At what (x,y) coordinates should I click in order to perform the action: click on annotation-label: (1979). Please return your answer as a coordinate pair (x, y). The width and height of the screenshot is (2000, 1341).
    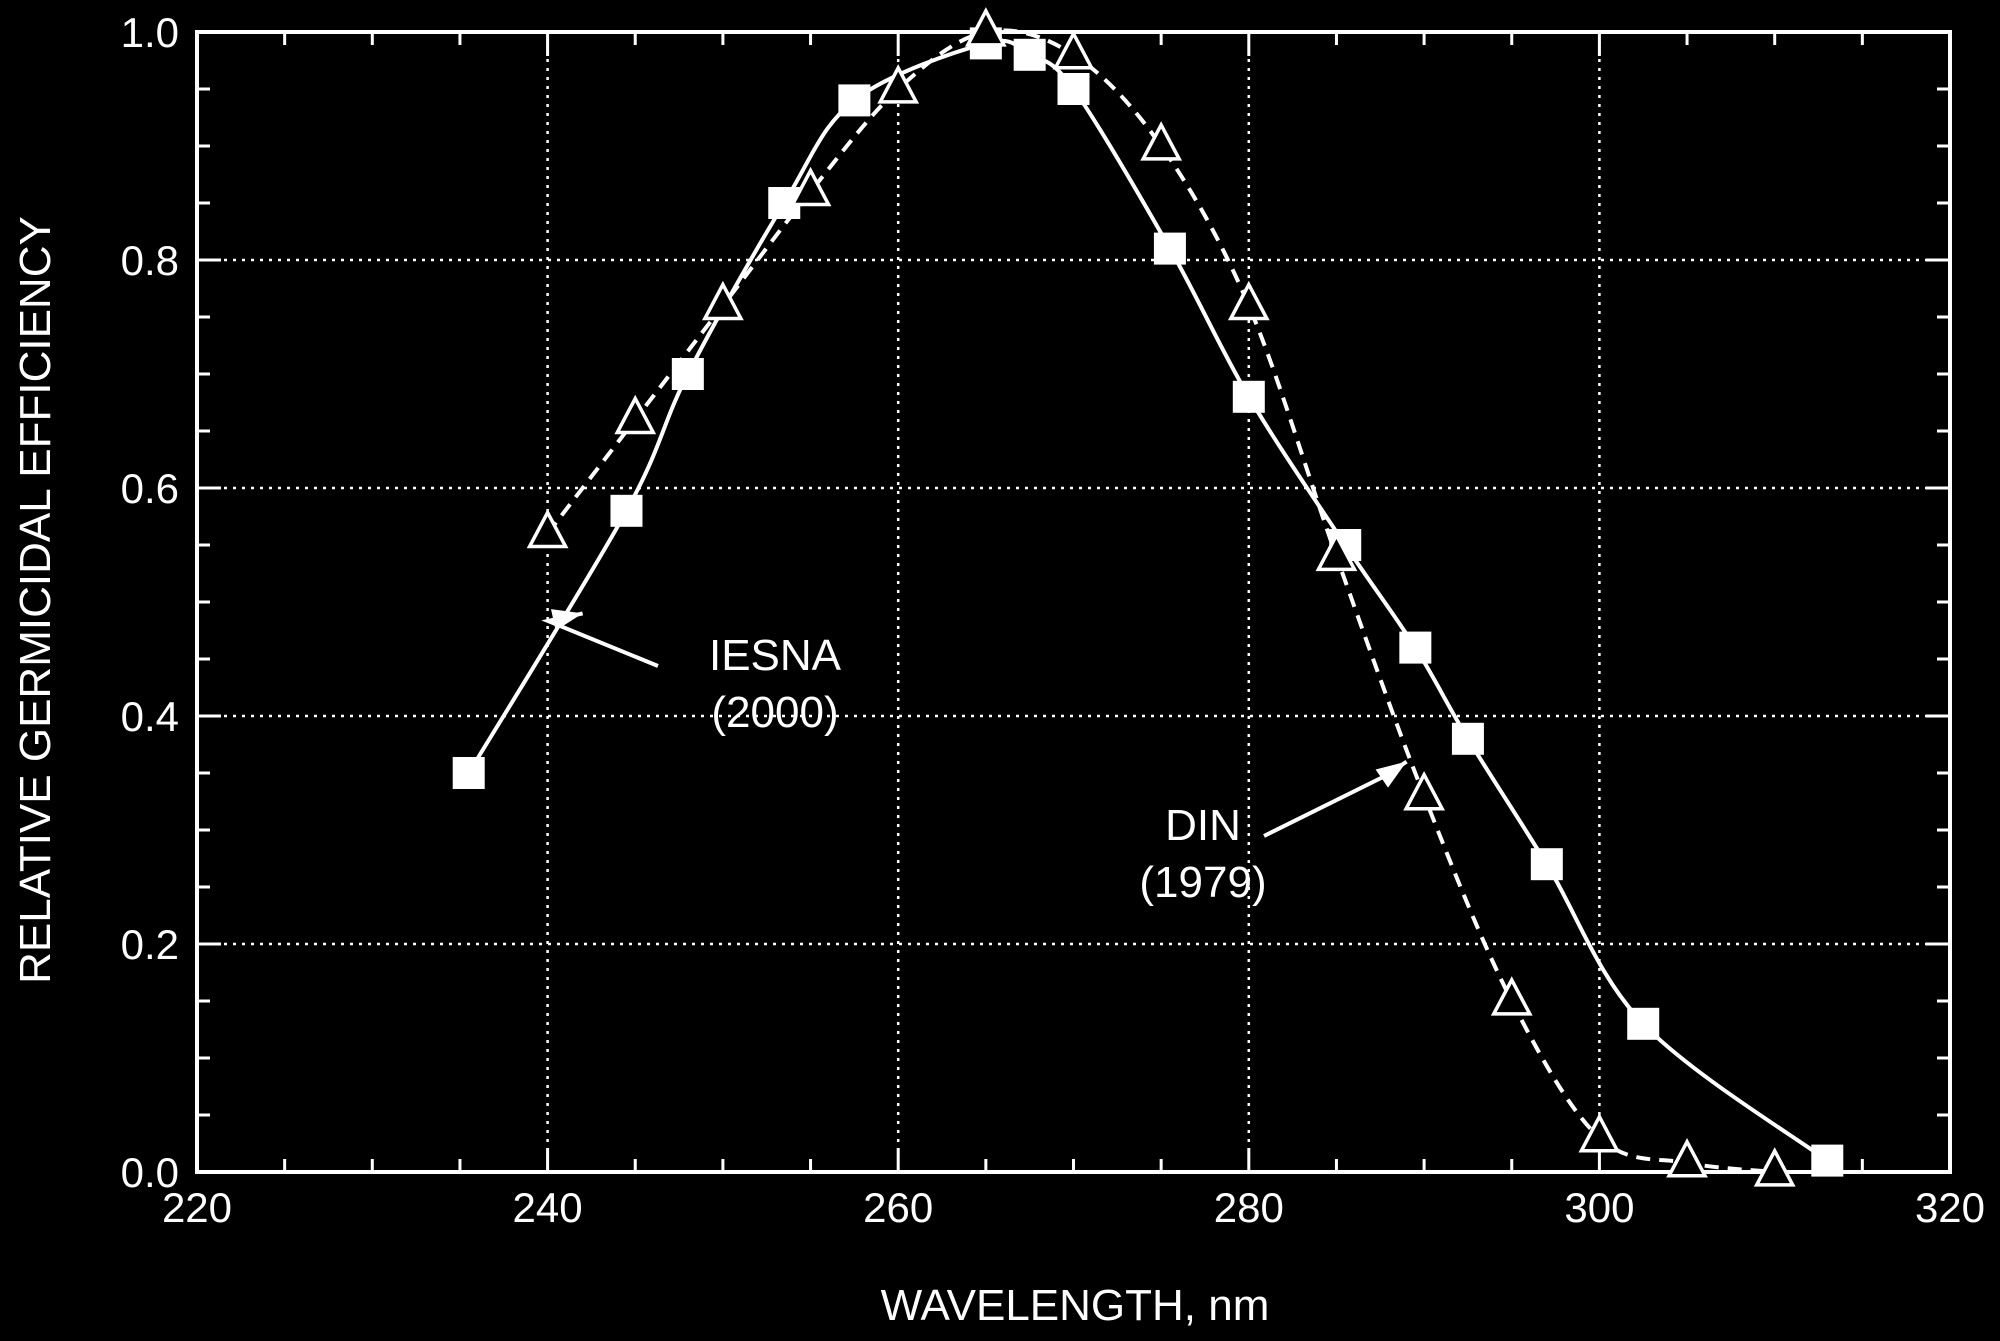
    Looking at the image, I should click on (1202, 882).